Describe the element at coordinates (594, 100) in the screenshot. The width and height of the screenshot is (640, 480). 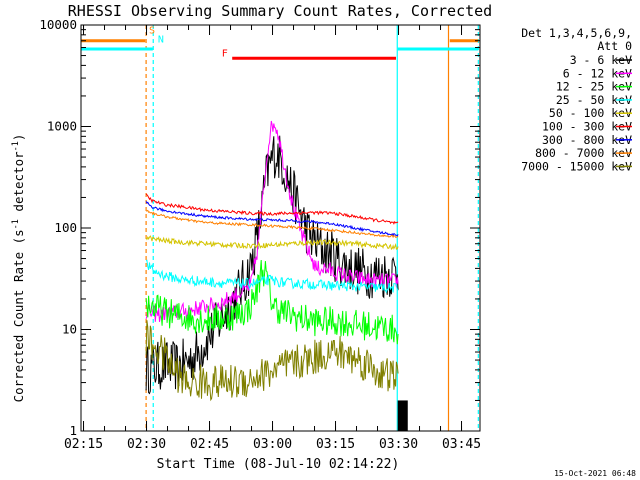
I see `legend-label-4: 25 - 50 keV` at that location.